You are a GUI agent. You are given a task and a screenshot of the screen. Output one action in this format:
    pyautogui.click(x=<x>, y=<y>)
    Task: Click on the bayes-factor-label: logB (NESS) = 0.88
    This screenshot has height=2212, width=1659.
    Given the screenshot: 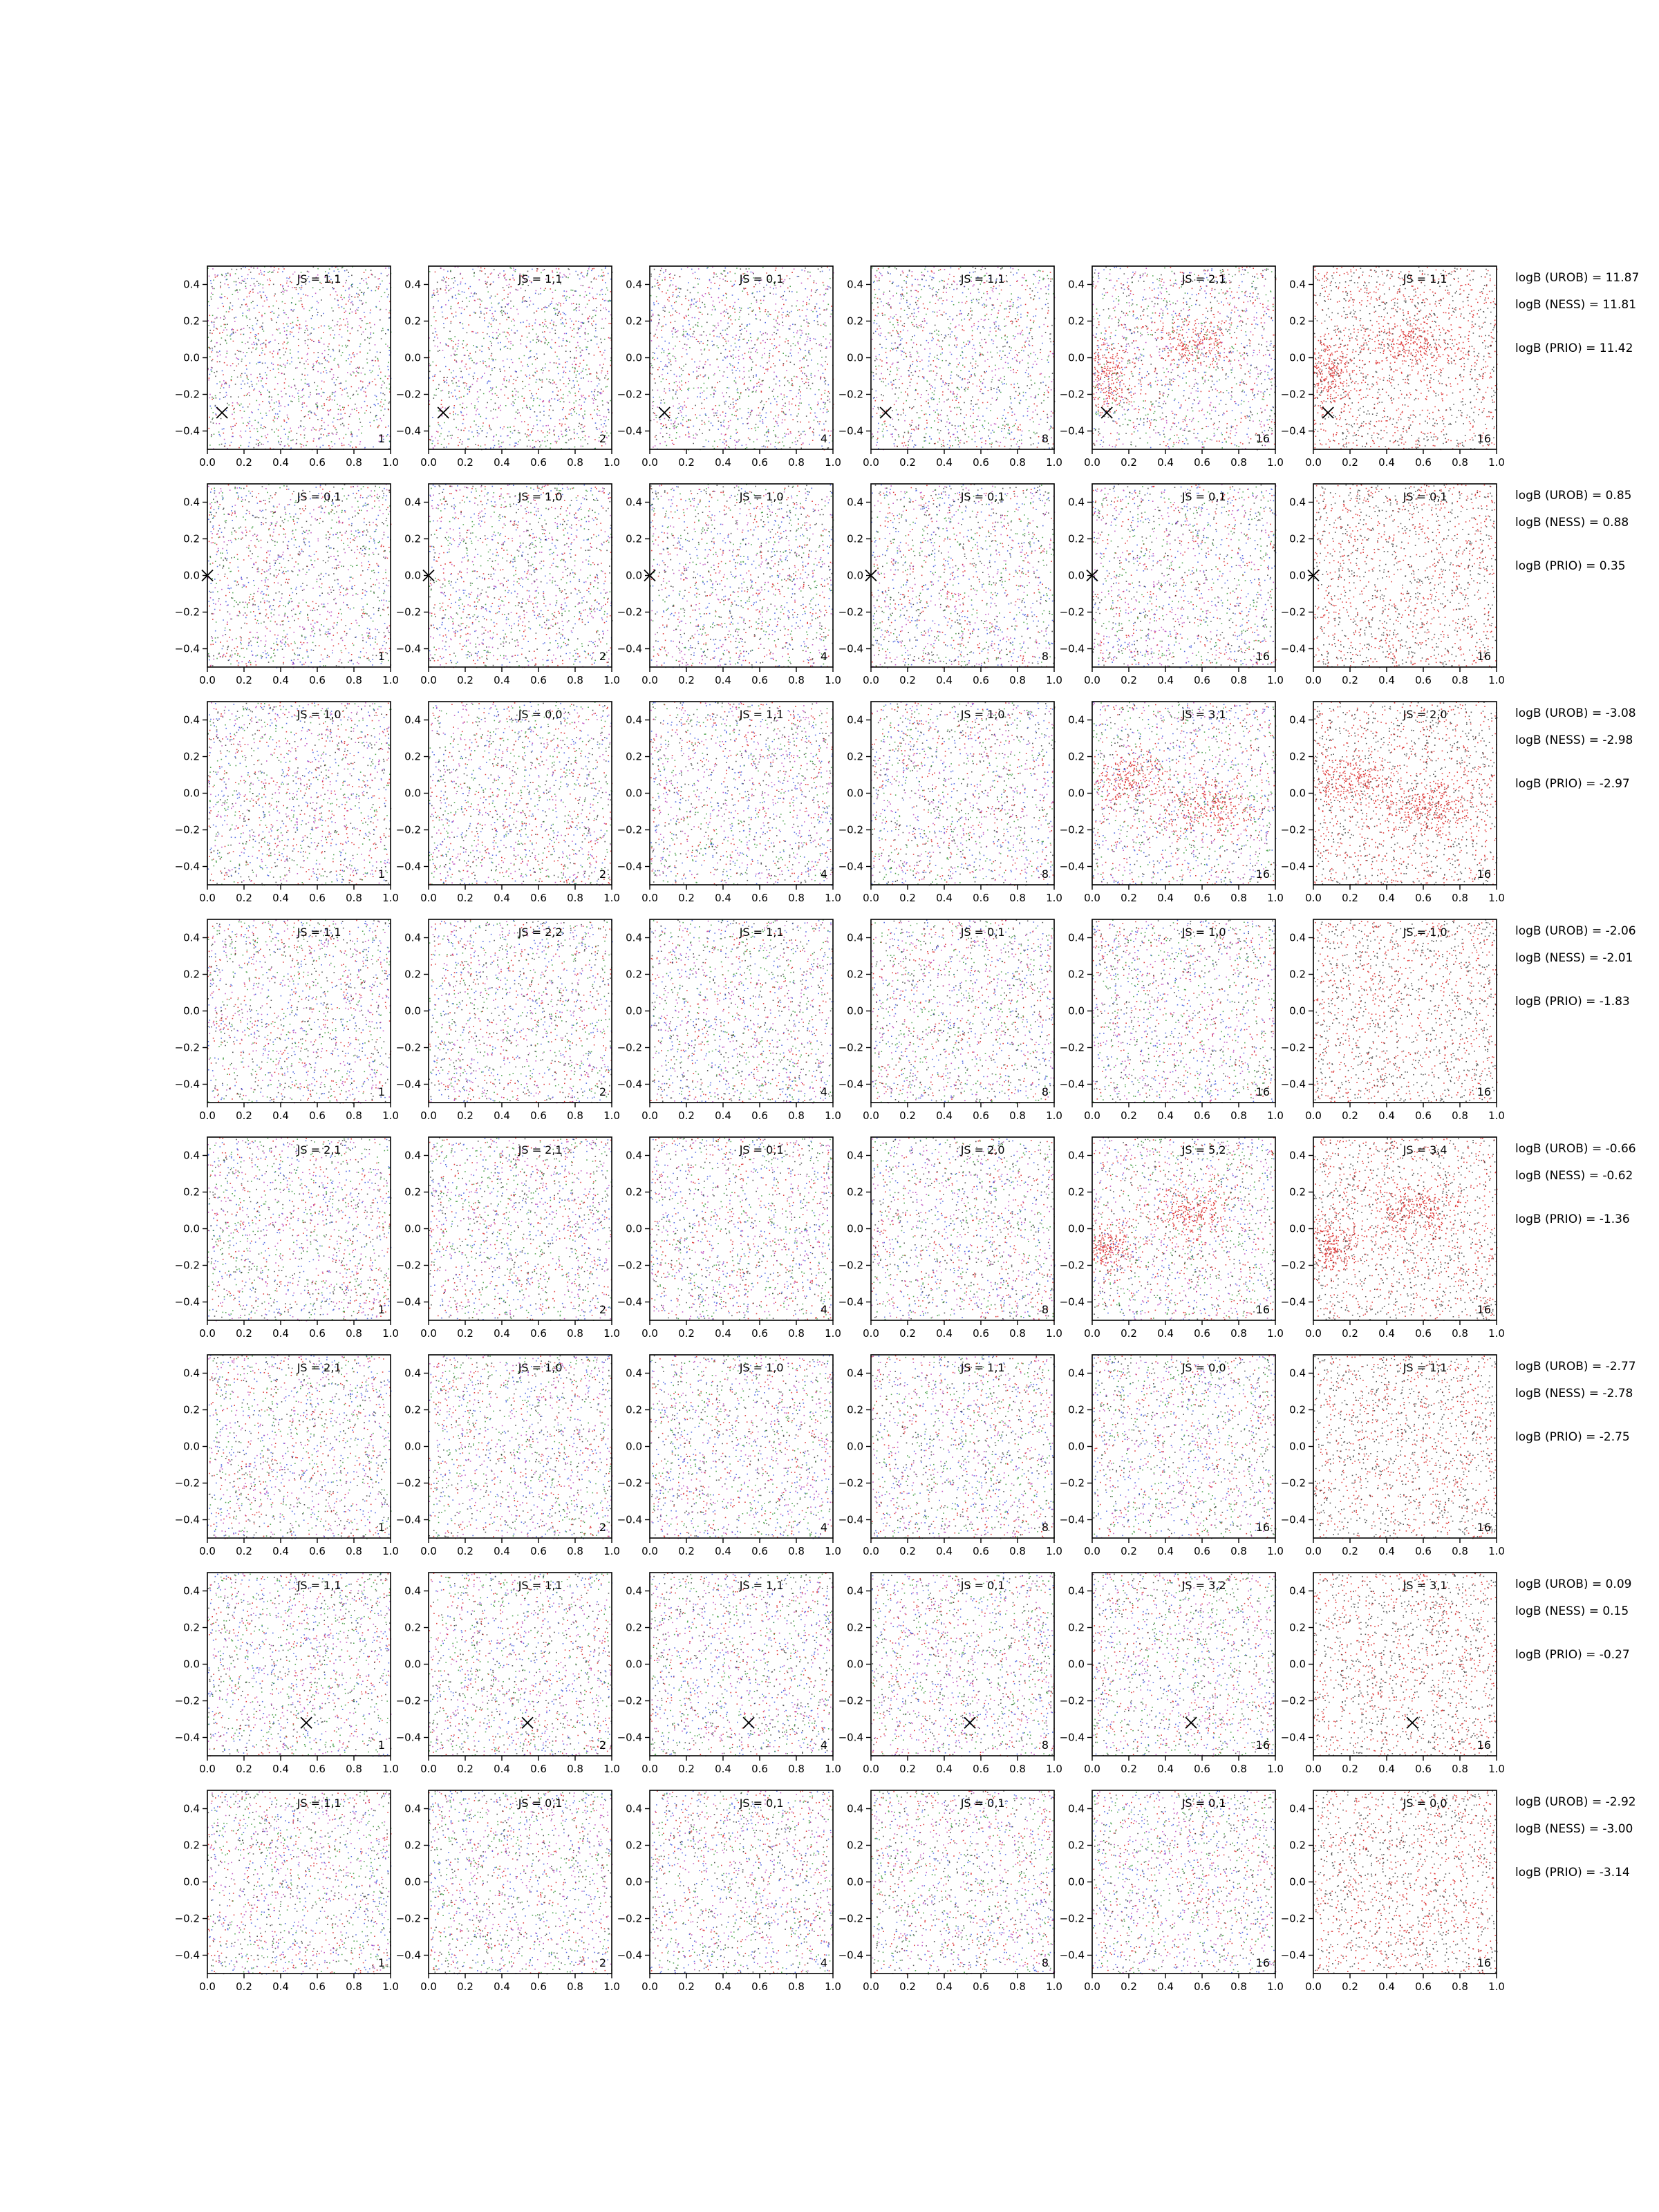 What is the action you would take?
    pyautogui.click(x=1572, y=522)
    